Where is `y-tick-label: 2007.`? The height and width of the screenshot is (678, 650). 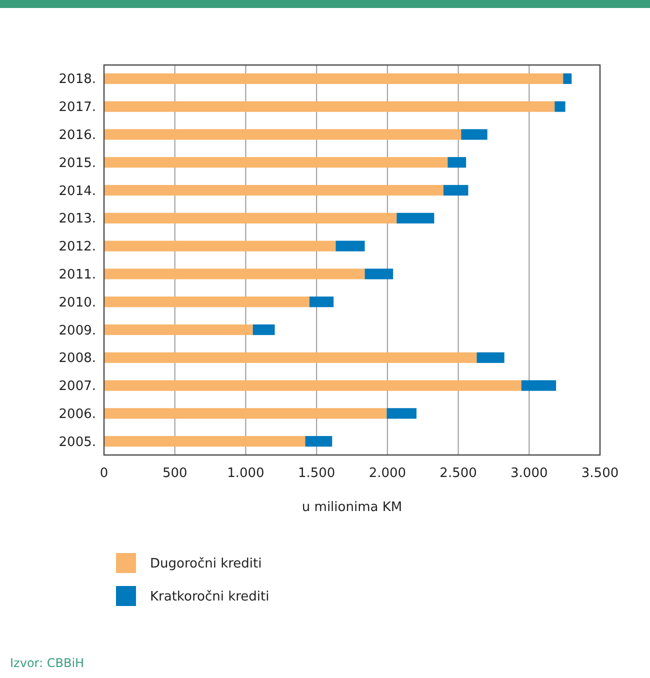
y-tick-label: 2007. is located at coordinates (77, 386).